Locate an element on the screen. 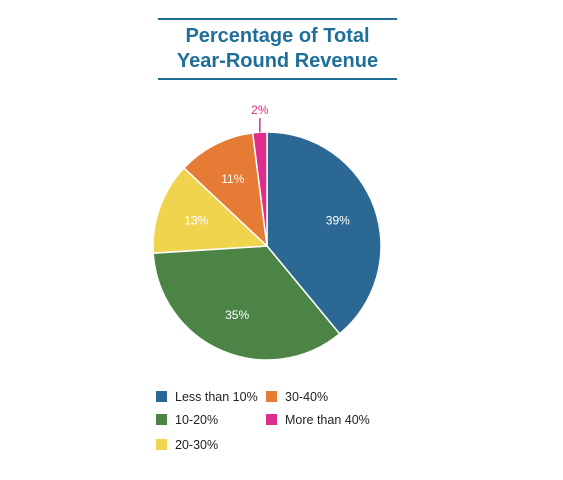 The image size is (563, 480). title-rule-bottom is located at coordinates (277, 79).